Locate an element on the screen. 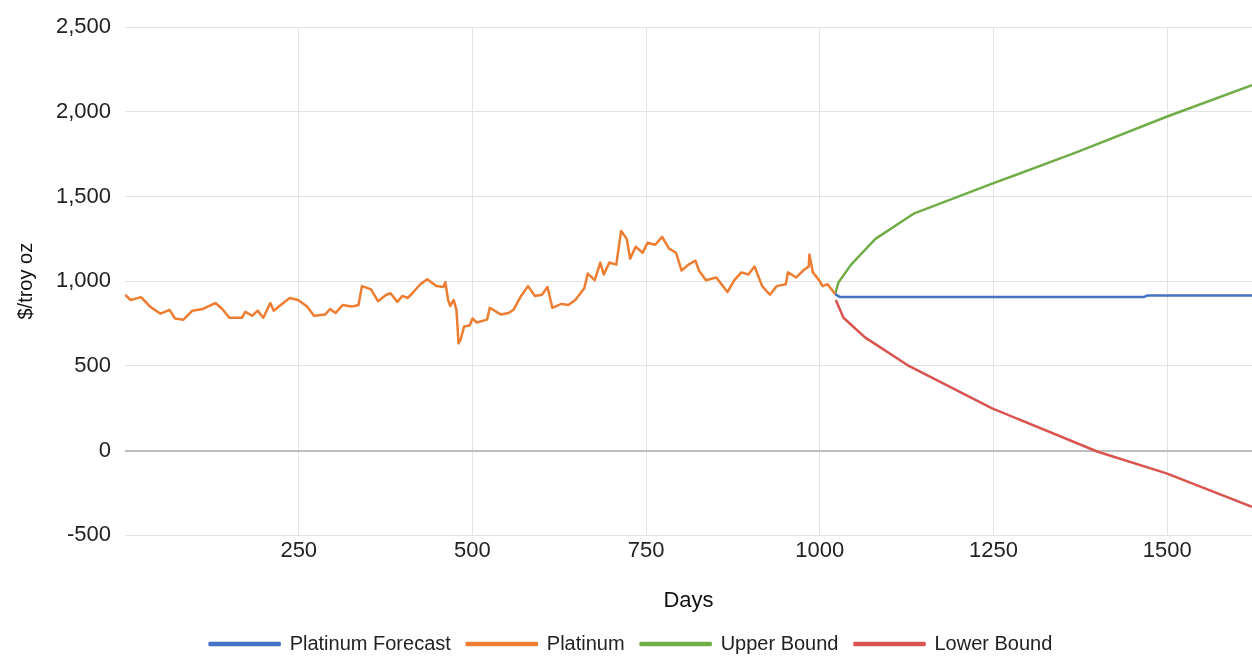  x-tick-label: 1000 is located at coordinates (820, 550).